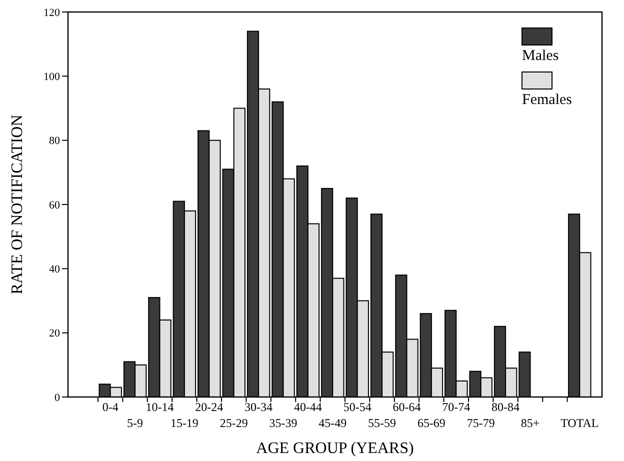  Describe the element at coordinates (431, 423) in the screenshot. I see `x-tick-label: 65-69` at that location.